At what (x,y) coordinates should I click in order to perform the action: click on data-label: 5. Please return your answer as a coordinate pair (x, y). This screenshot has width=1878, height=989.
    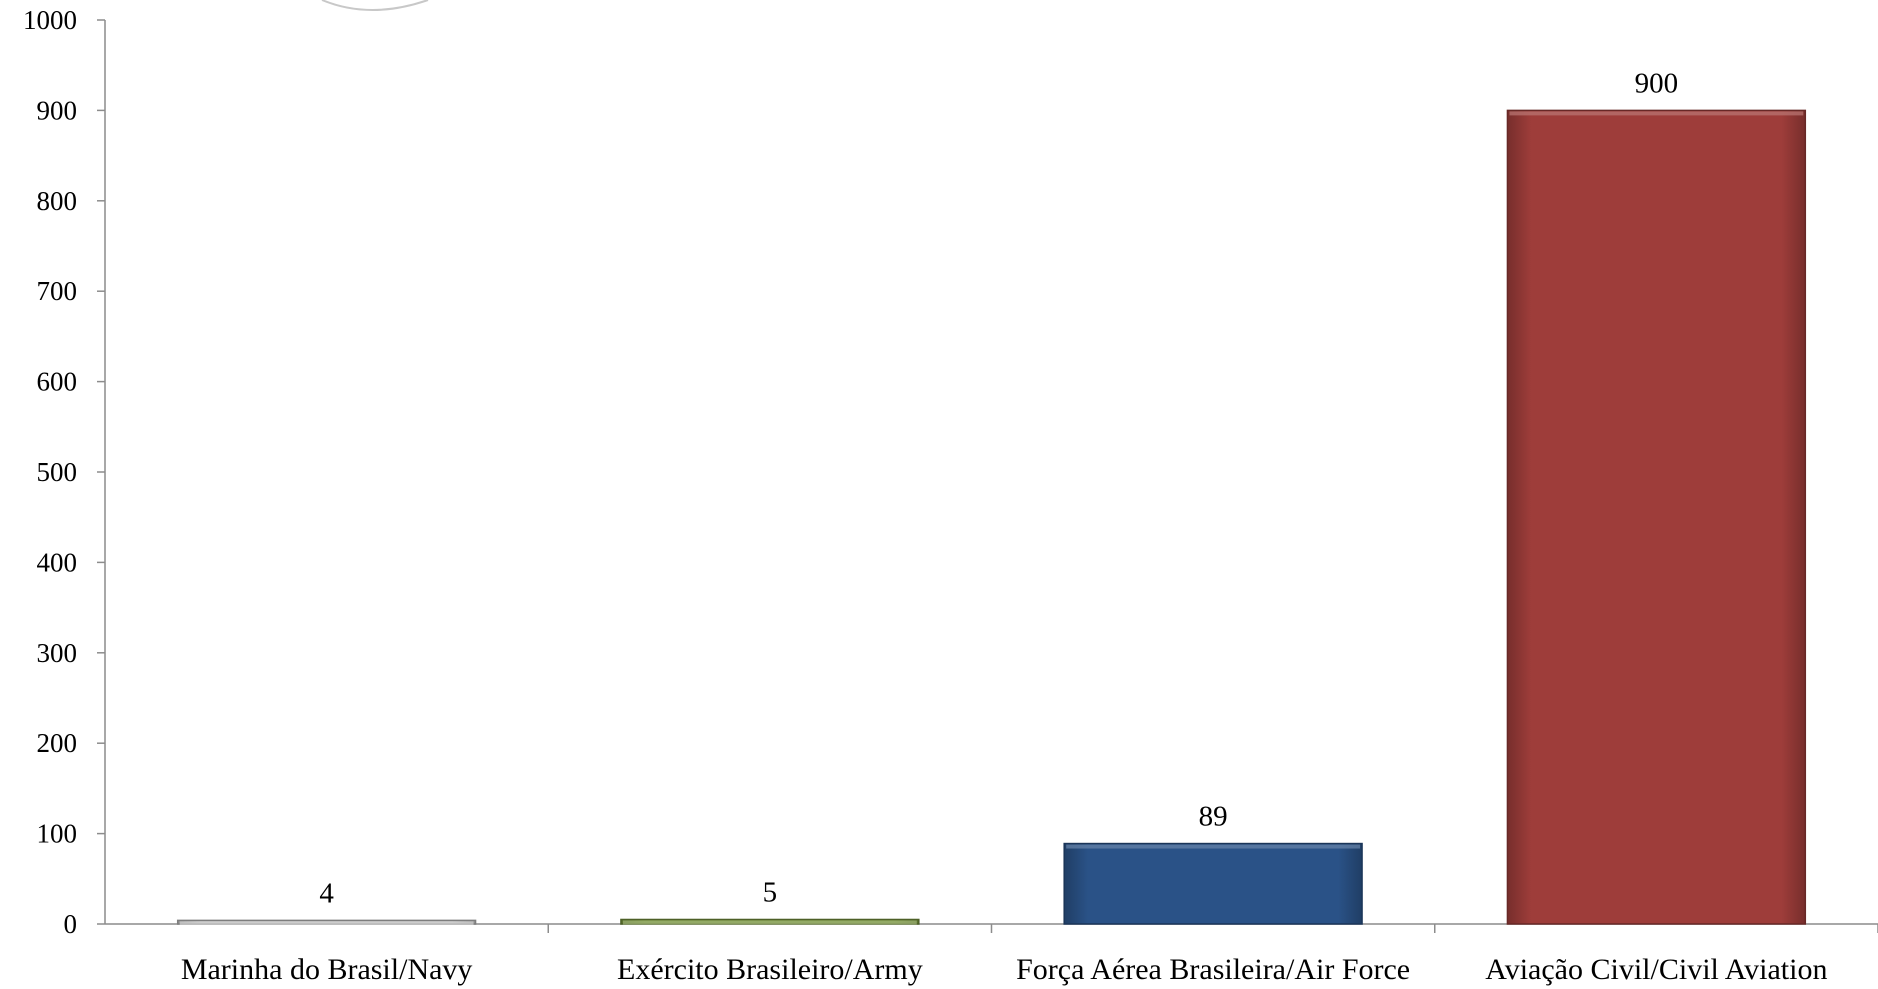
    Looking at the image, I should click on (770, 892).